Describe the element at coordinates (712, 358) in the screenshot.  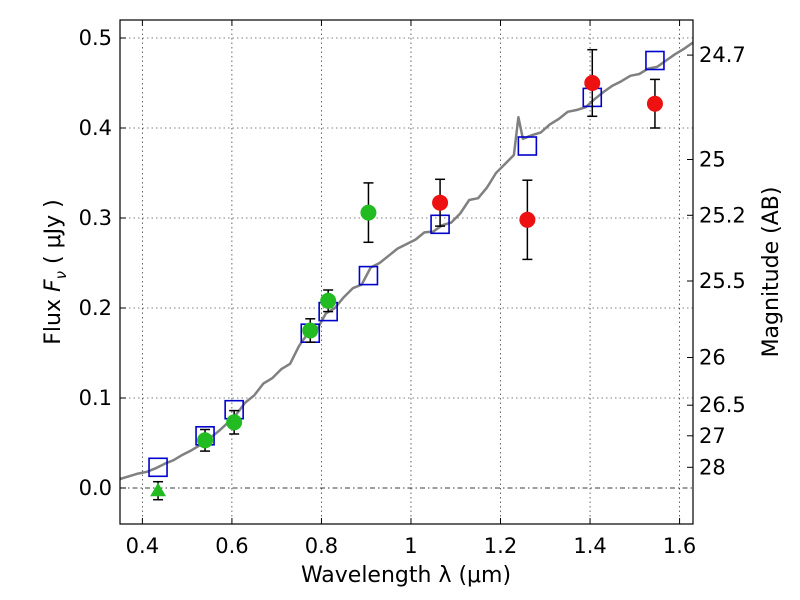
I see `magnitude-tick-label: 26` at that location.